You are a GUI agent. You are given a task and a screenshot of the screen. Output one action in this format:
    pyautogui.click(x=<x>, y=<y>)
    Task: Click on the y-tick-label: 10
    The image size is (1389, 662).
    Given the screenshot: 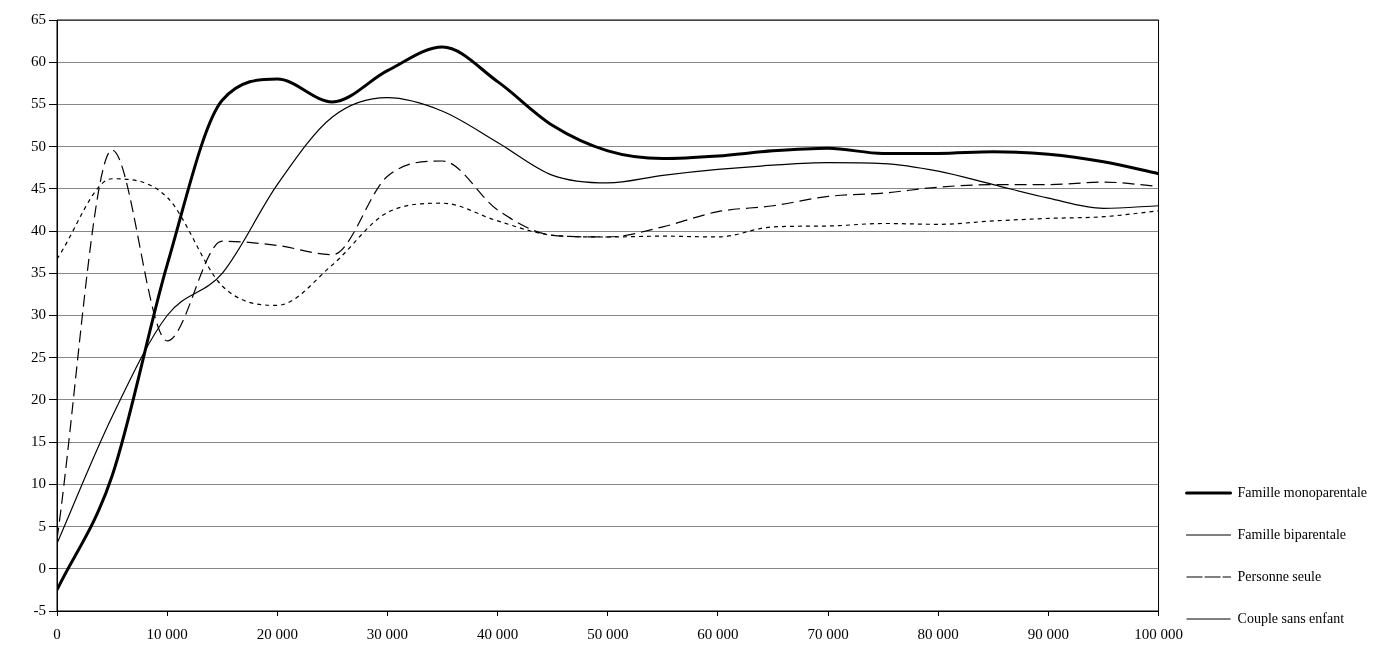 What is the action you would take?
    pyautogui.click(x=38, y=483)
    